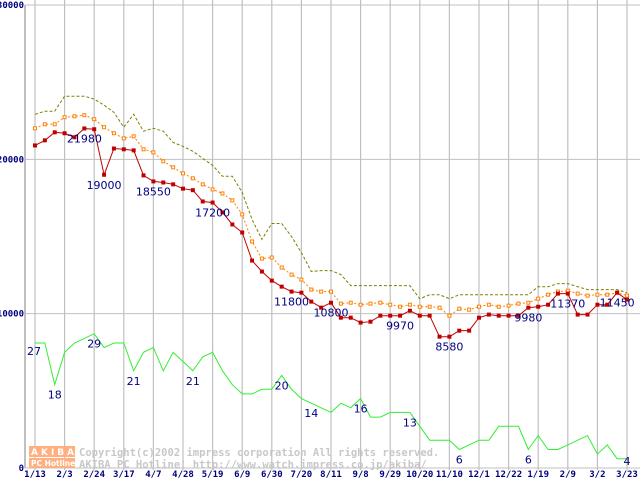  Describe the element at coordinates (361, 409) in the screenshot. I see `count-label: 16` at that location.